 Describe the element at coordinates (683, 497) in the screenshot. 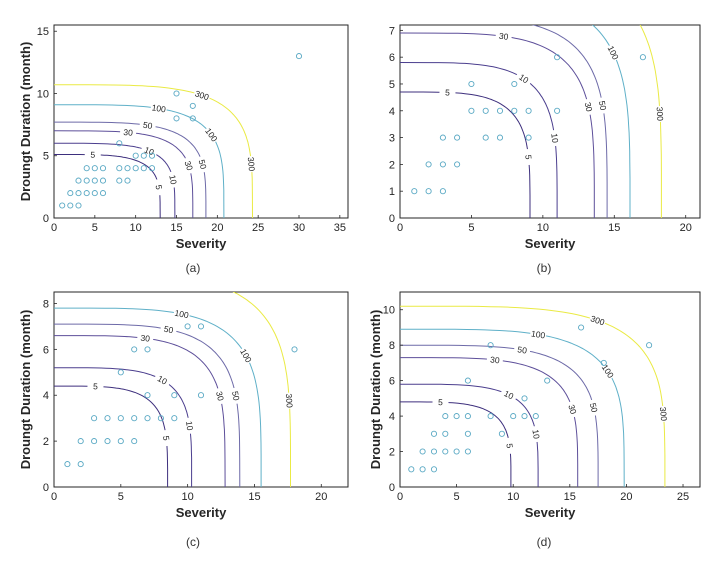

I see `x-tick-label: 25` at that location.